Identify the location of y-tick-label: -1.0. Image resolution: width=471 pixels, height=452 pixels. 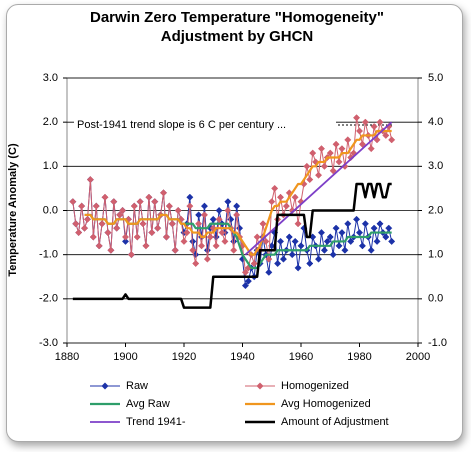
(48, 255).